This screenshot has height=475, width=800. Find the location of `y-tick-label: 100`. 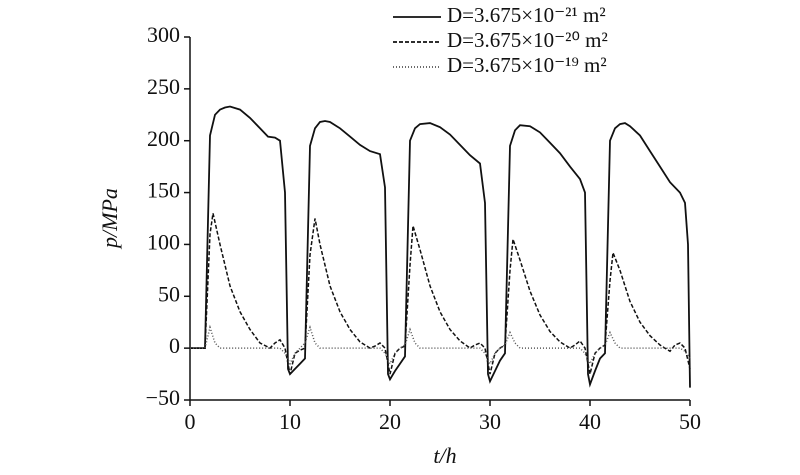

y-tick-label: 100 is located at coordinates (163, 241).